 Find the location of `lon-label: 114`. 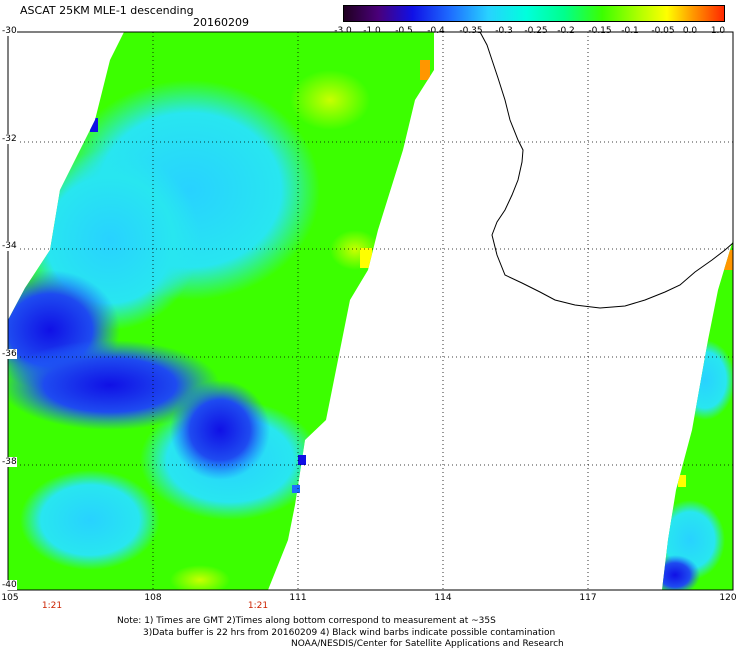

lon-label: 114 is located at coordinates (443, 598).